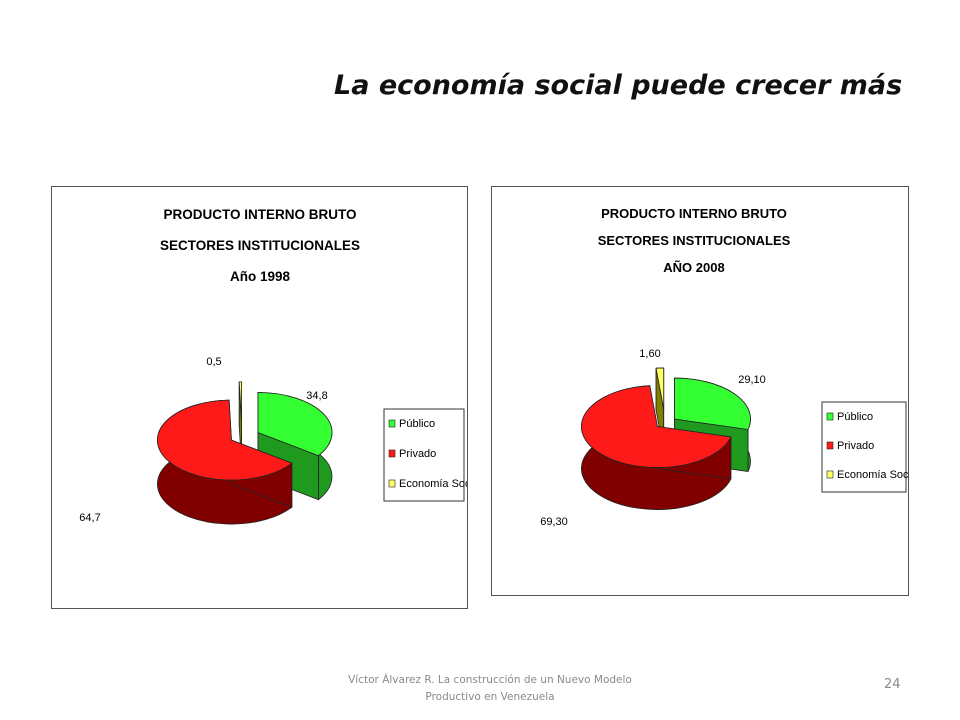 The image size is (960, 720). Describe the element at coordinates (490, 697) in the screenshot. I see `footer-line-2: Productivo en Venezuela` at that location.